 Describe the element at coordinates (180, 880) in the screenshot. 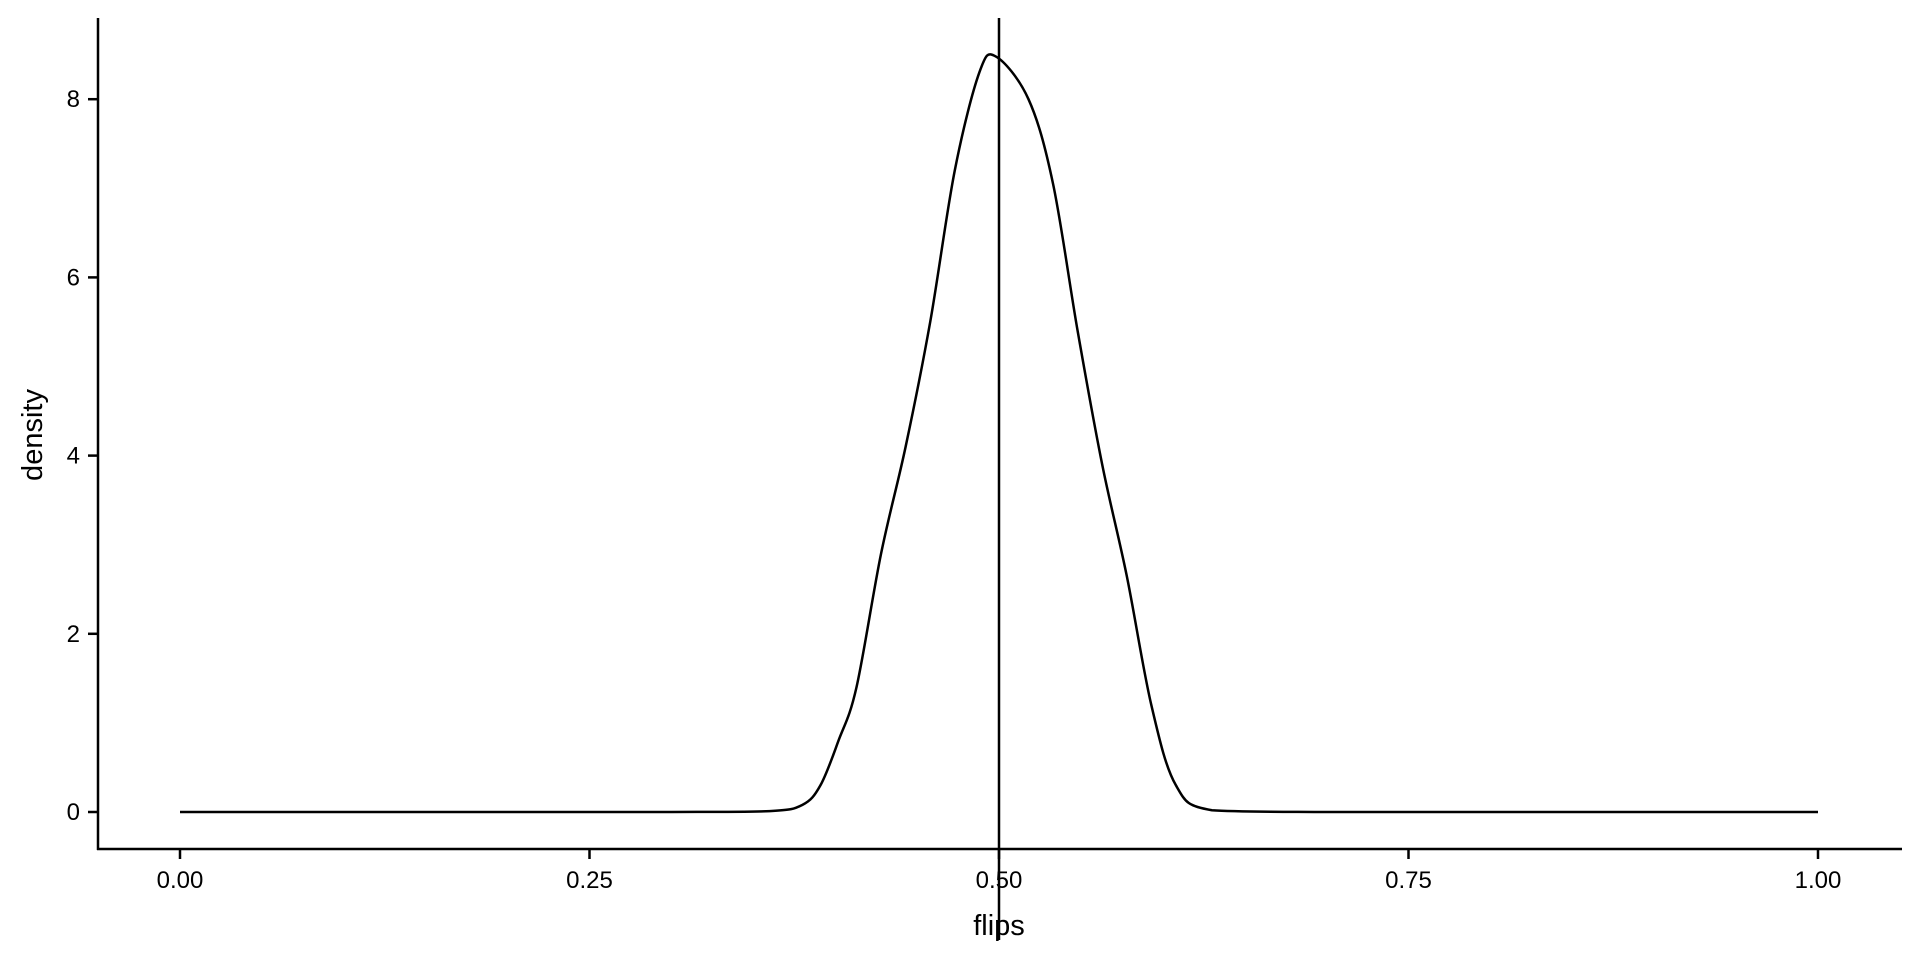

I see `x-tick-label: 0.00` at that location.